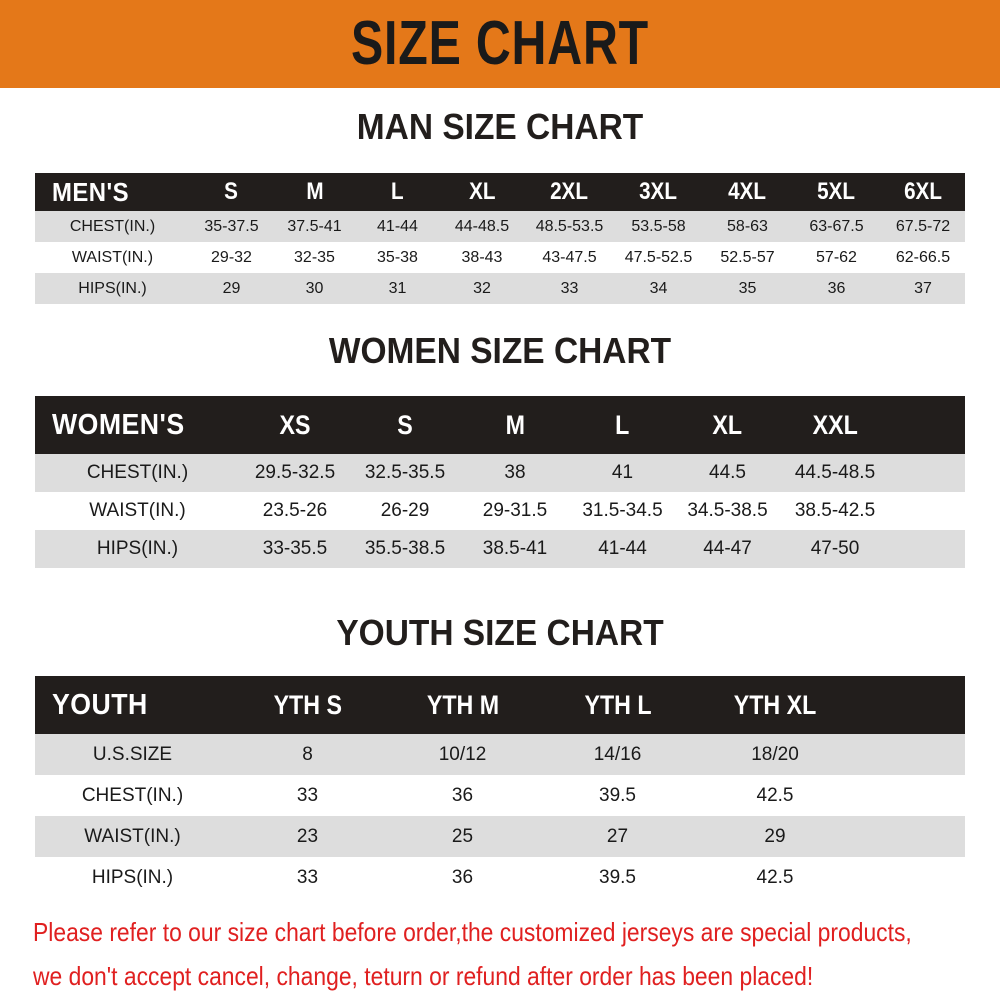 The width and height of the screenshot is (1000, 1000). What do you see at coordinates (405, 424) in the screenshot?
I see `women-header-size-s: S` at bounding box center [405, 424].